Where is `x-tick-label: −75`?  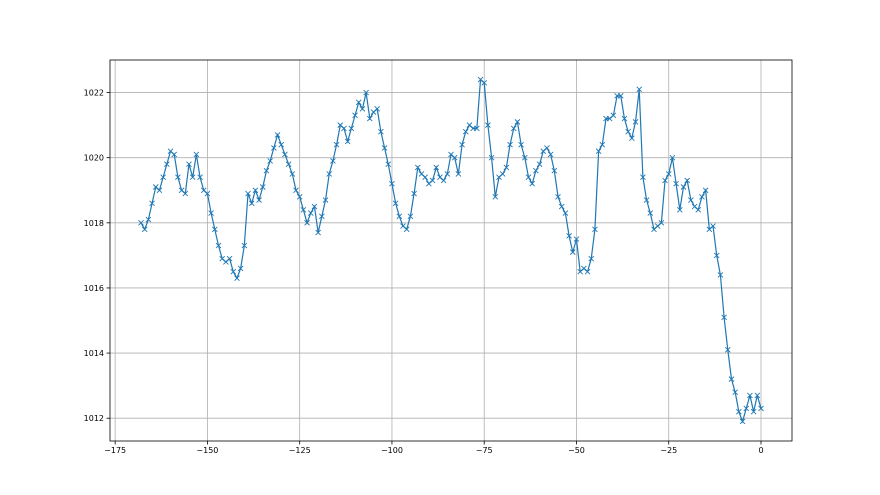 x-tick-label: −75 is located at coordinates (484, 450).